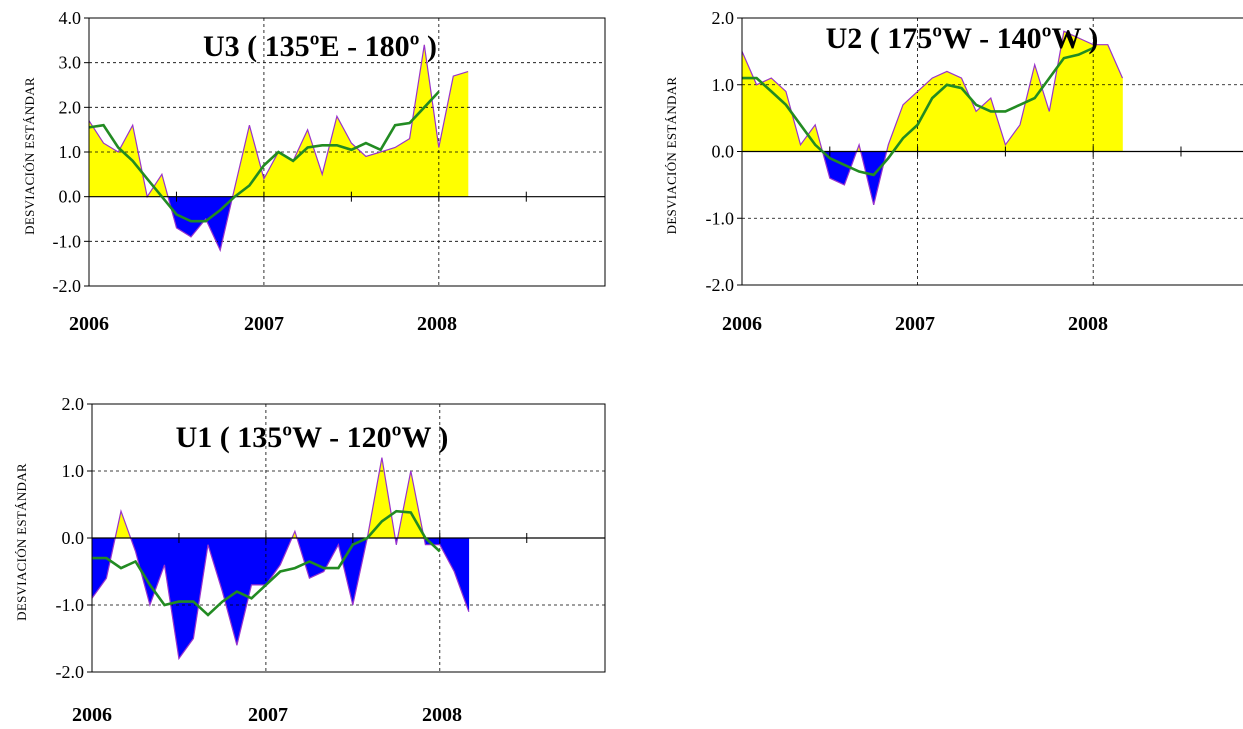  Describe the element at coordinates (70, 63) in the screenshot. I see `y-tick-label: 3.0` at that location.